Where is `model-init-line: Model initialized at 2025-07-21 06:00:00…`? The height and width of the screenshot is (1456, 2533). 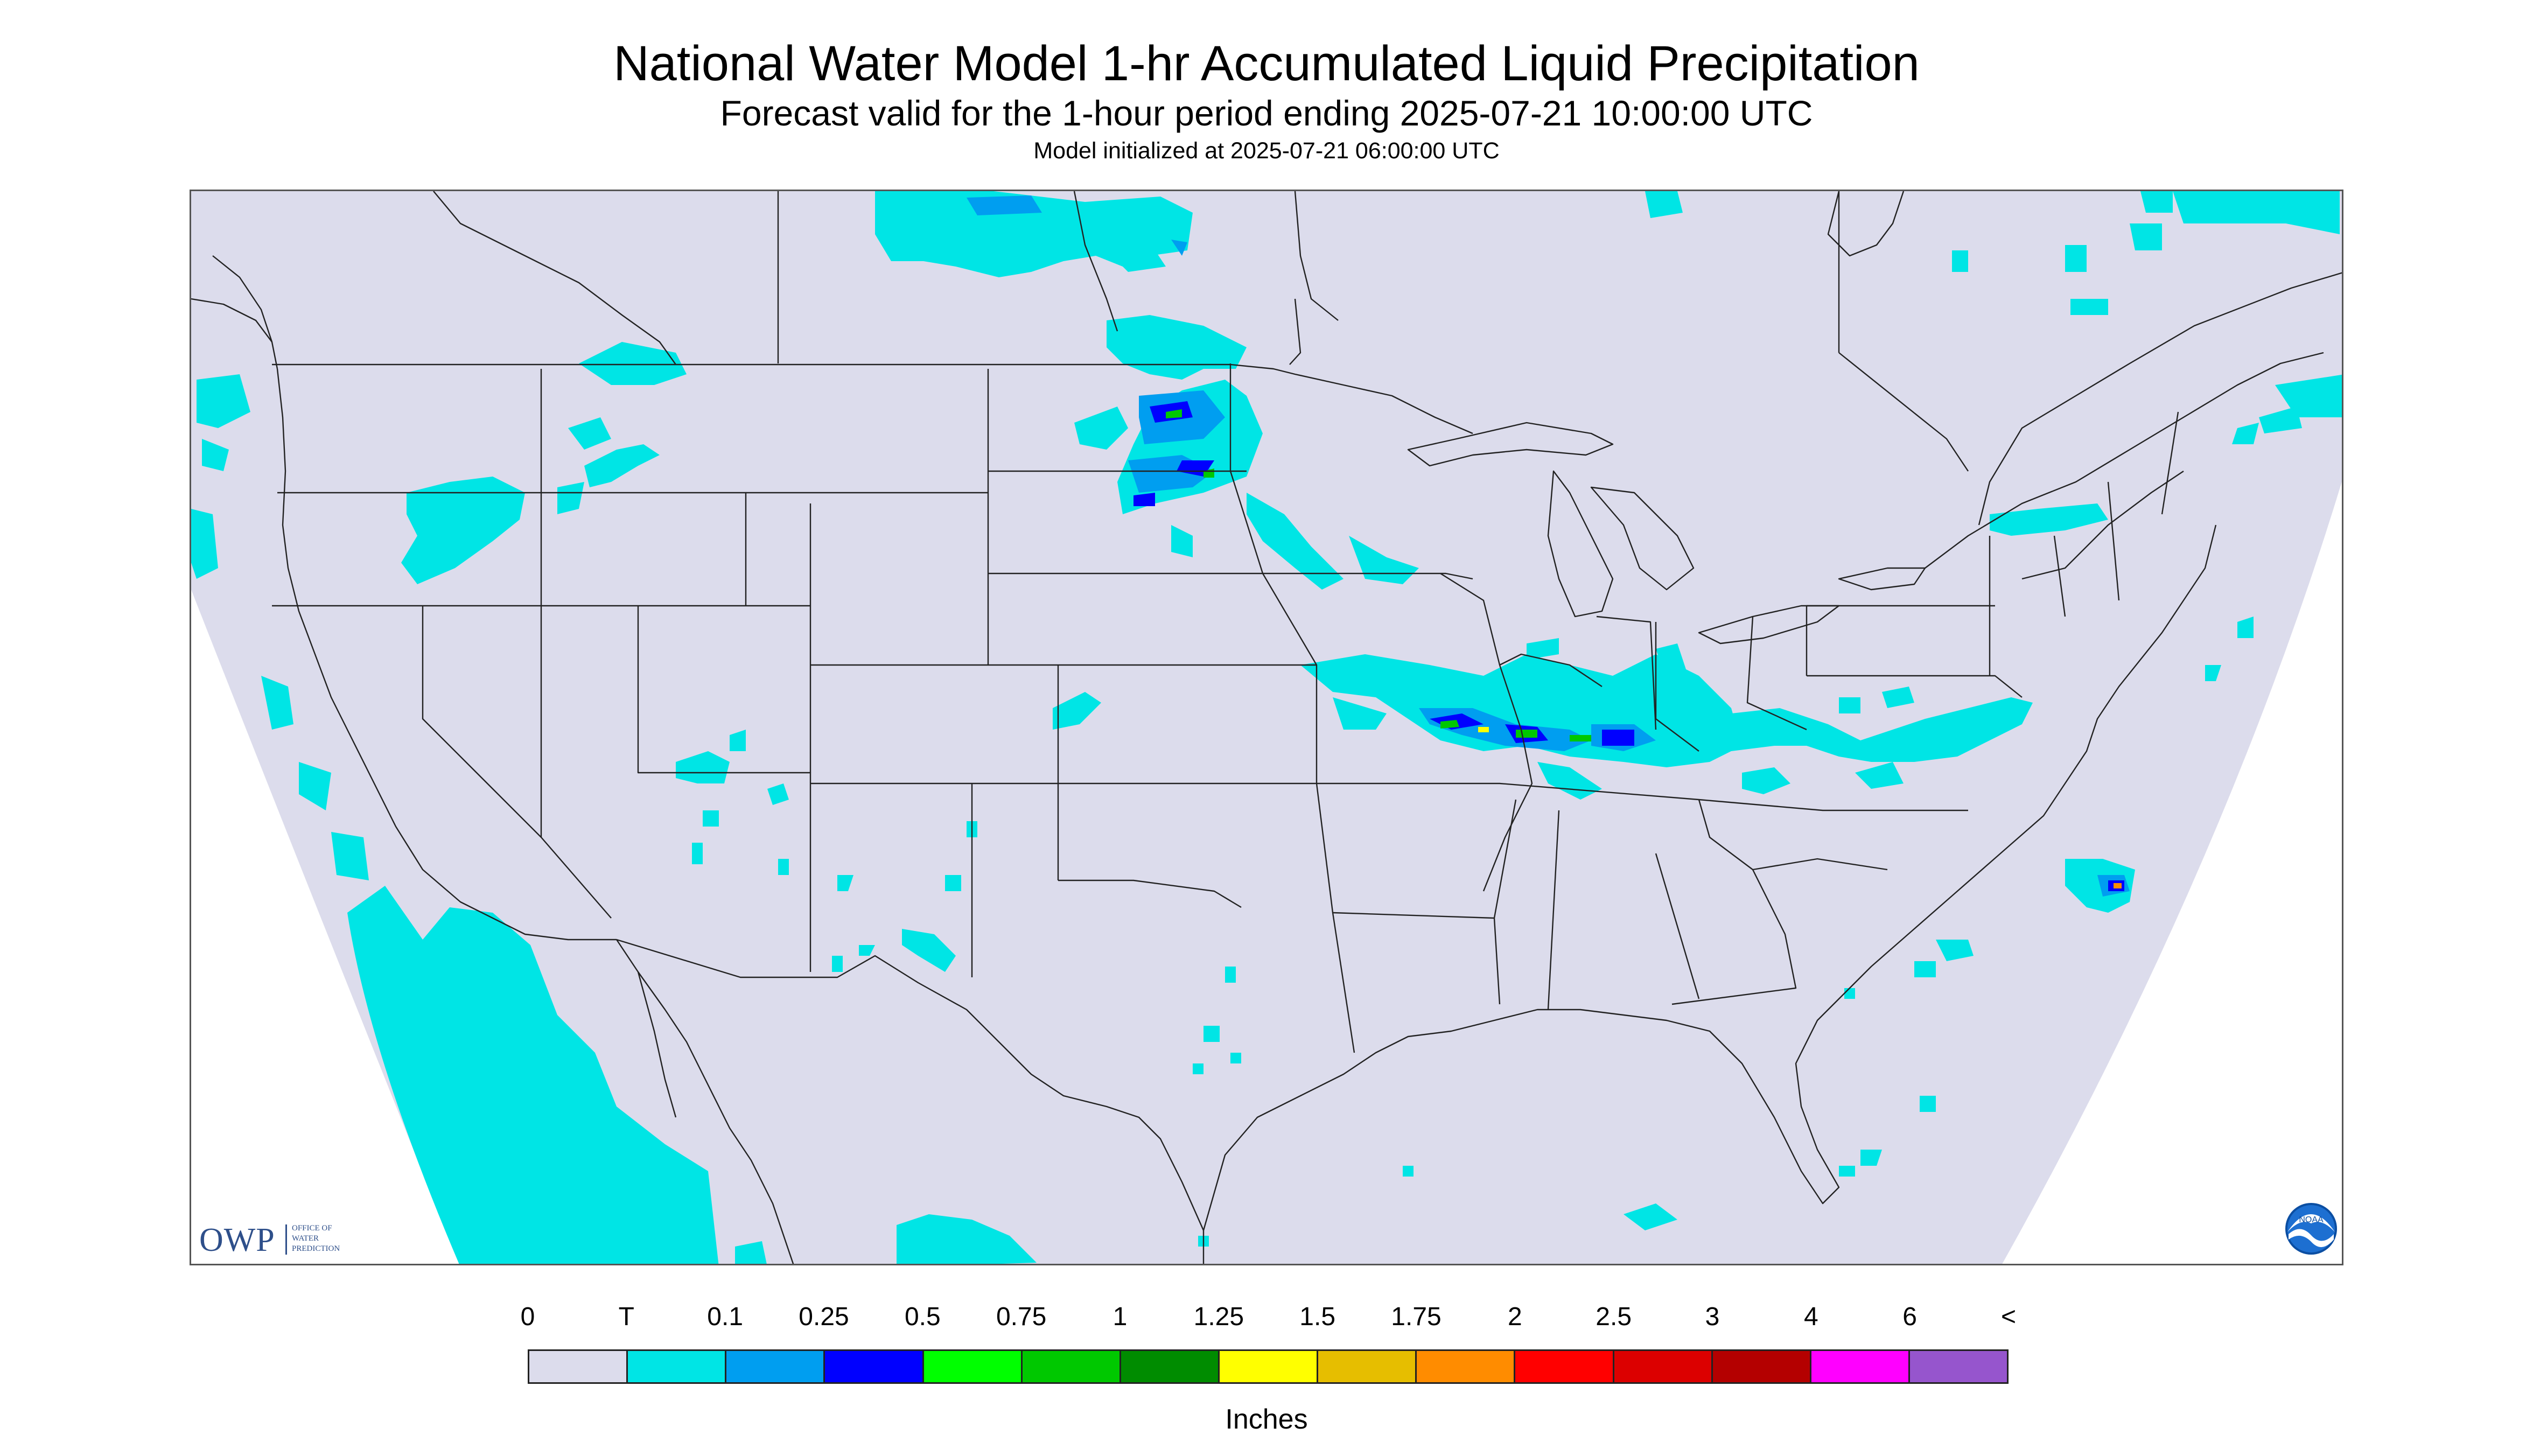
model-init-line: Model initialized at 2025-07-21 06:00:00… is located at coordinates (1266, 151).